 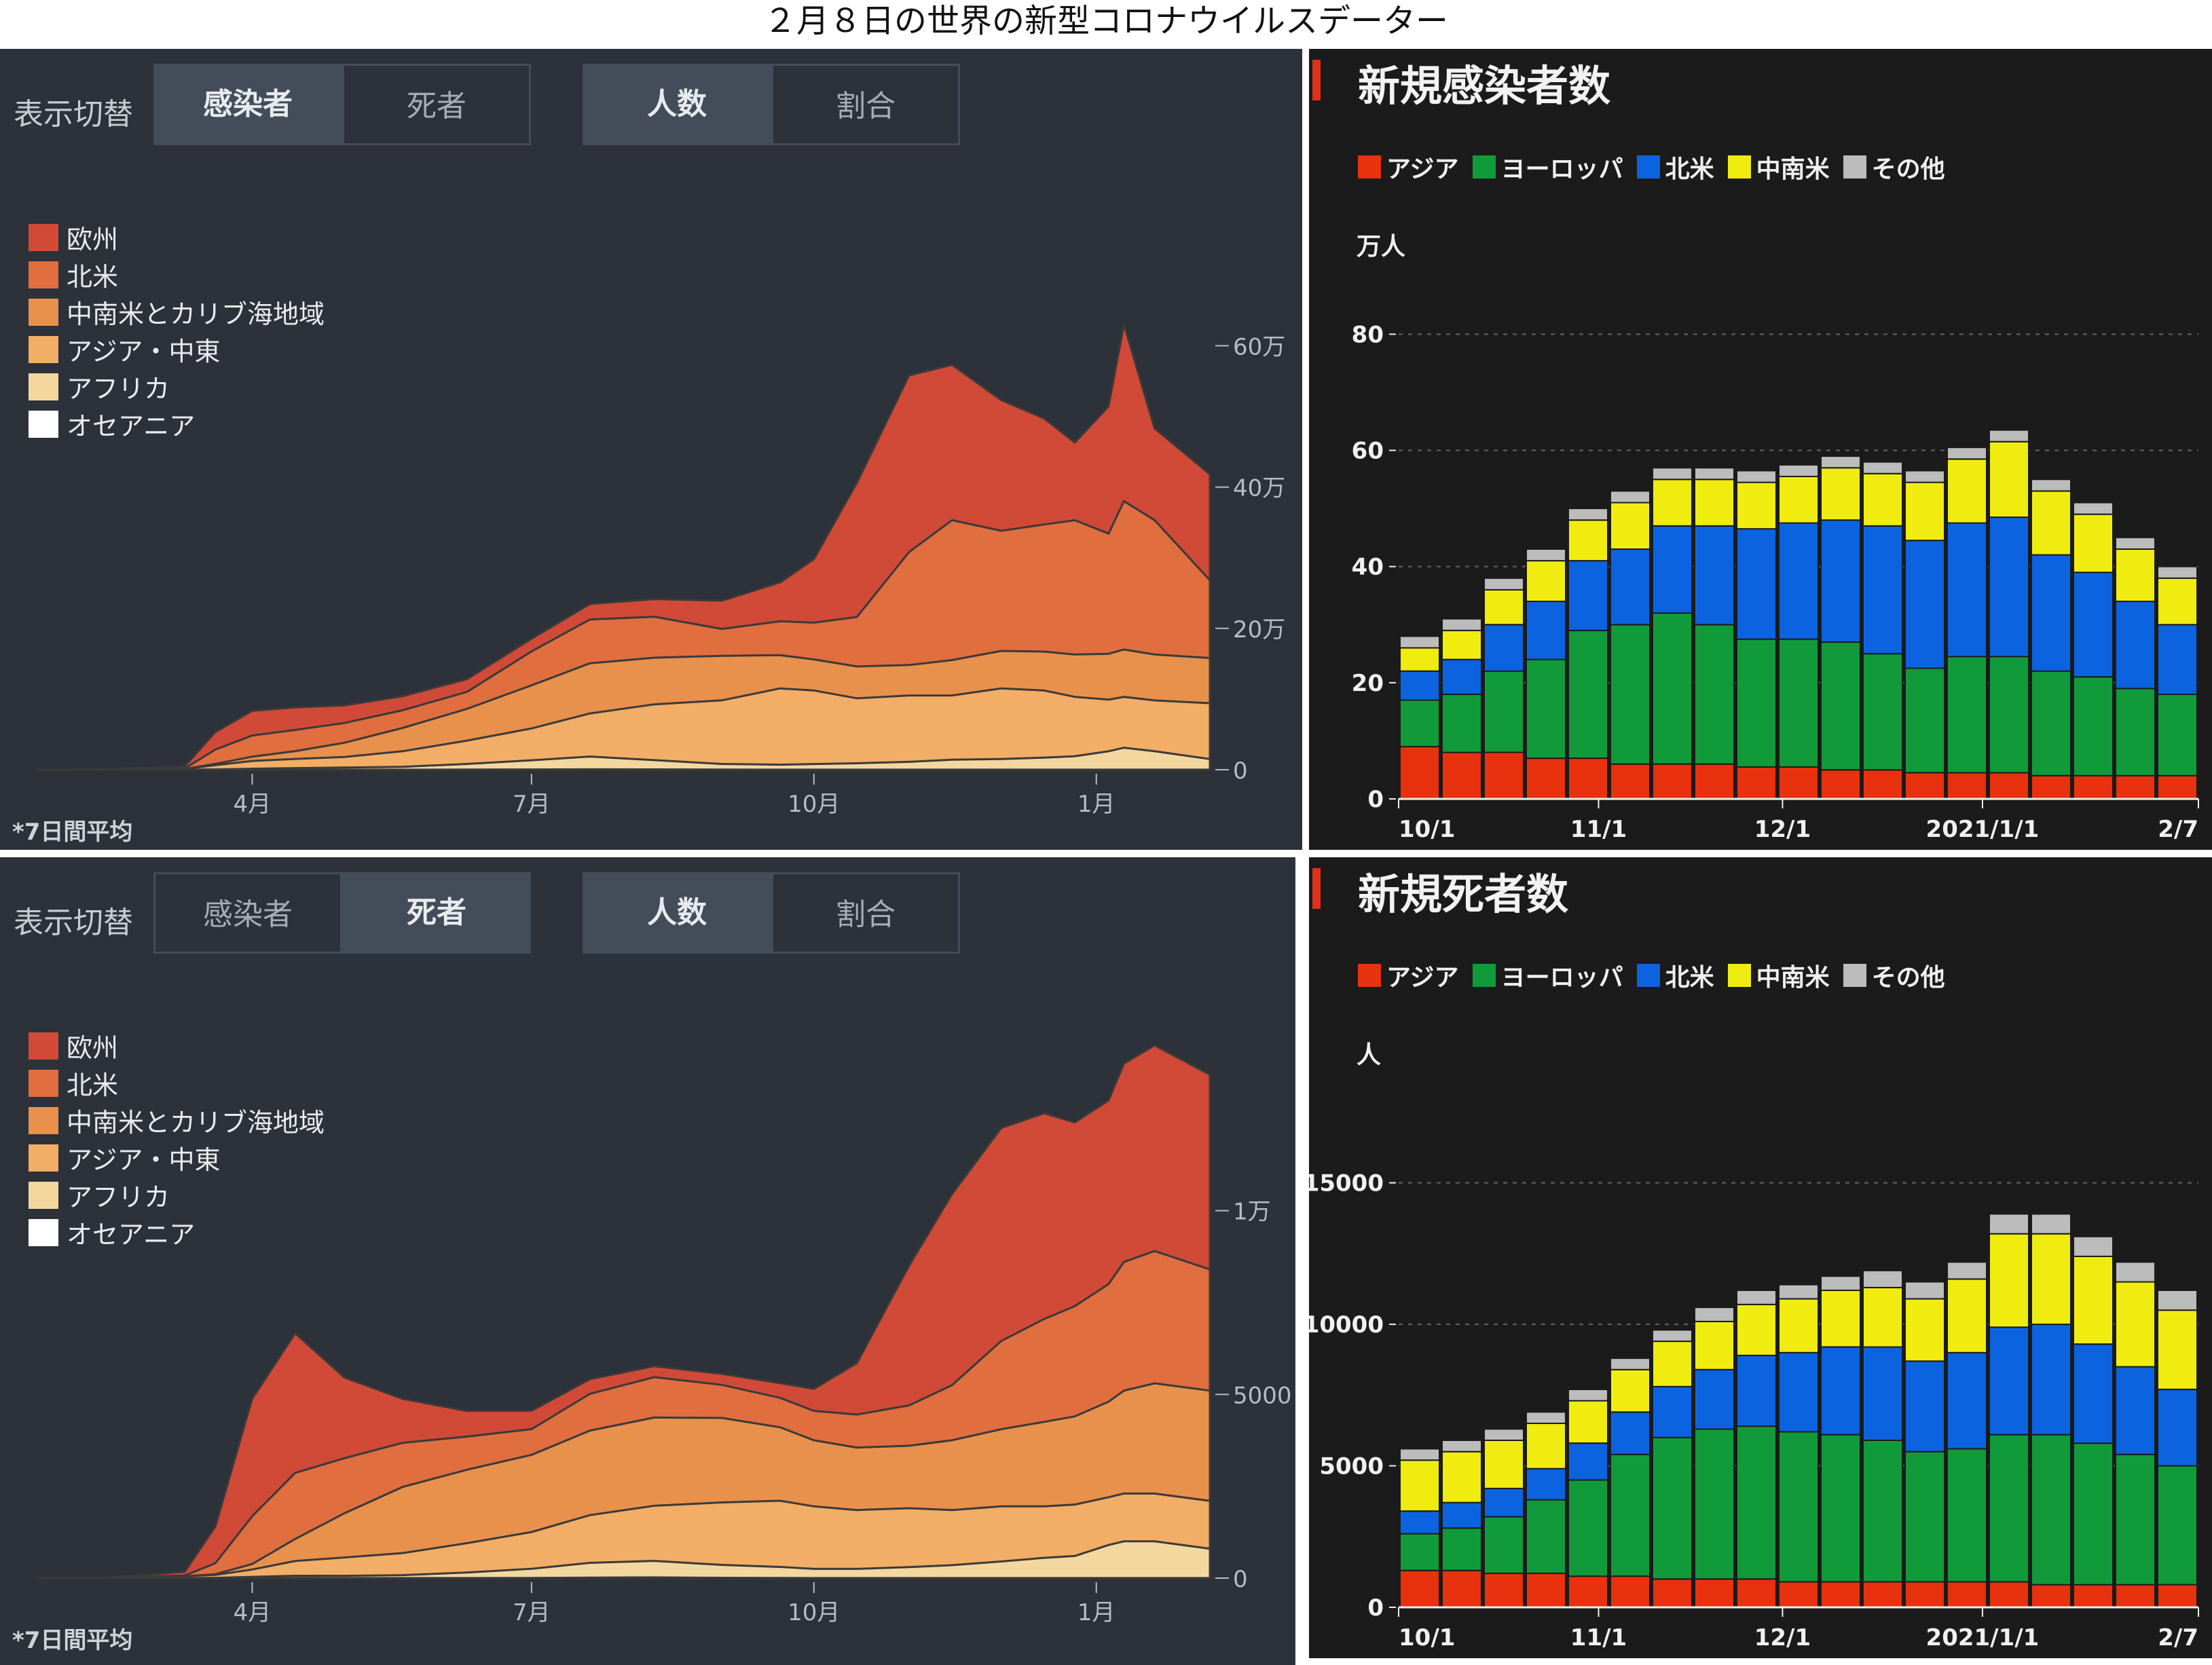 What do you see at coordinates (177, 349) in the screenshot?
I see `legend-item-asia: アジア・中東` at bounding box center [177, 349].